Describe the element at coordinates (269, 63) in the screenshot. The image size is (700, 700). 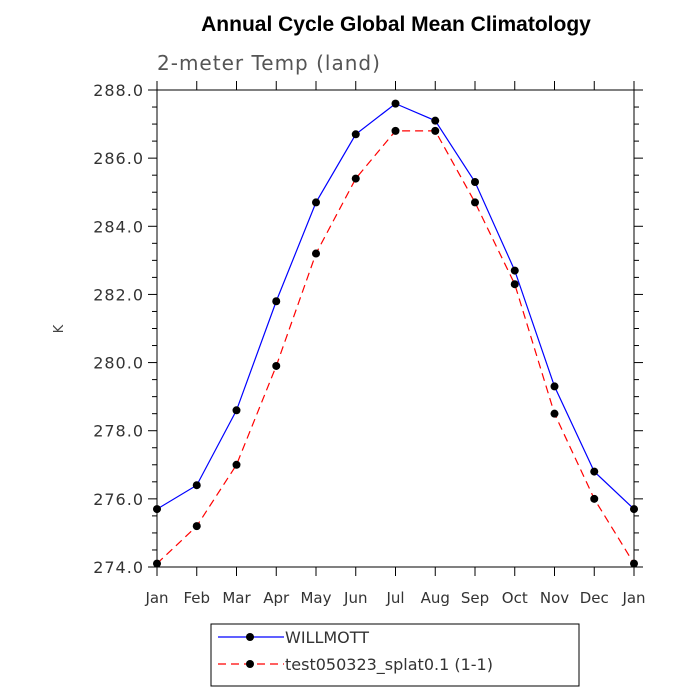
I see `chart-subtitle: 2-meter Temp (land)` at that location.